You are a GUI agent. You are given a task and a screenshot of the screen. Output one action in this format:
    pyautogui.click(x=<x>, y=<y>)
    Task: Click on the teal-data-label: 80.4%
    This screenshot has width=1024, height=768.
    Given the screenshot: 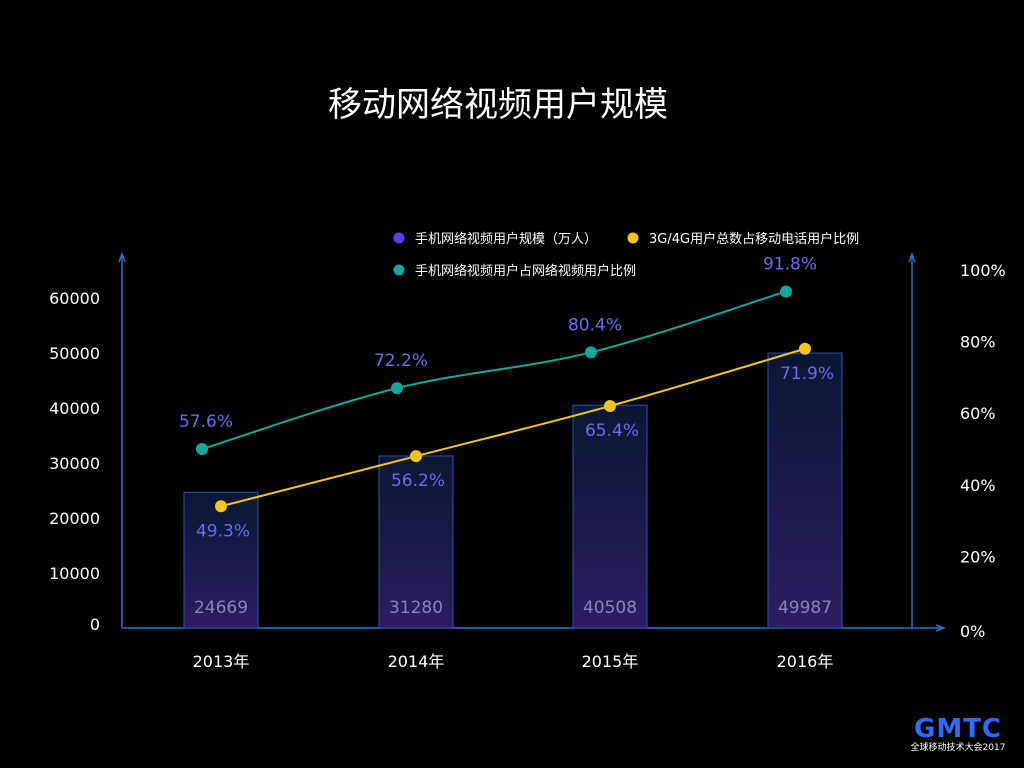 What is the action you would take?
    pyautogui.click(x=595, y=325)
    